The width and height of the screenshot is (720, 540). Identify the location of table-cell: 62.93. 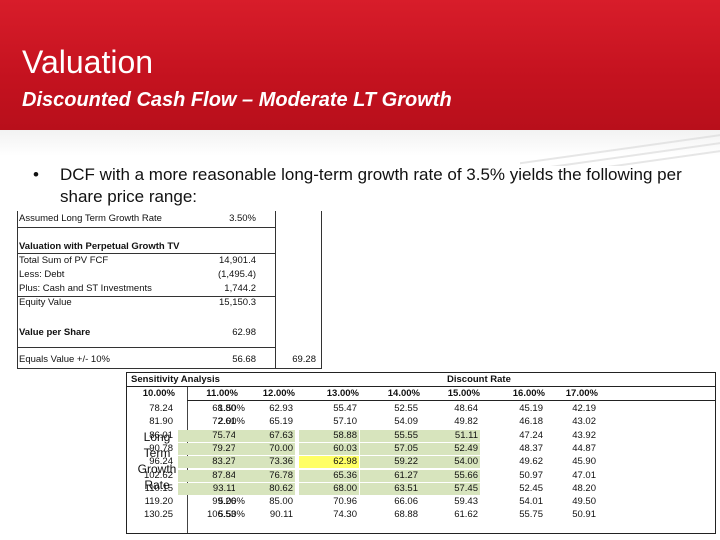
(281, 408).